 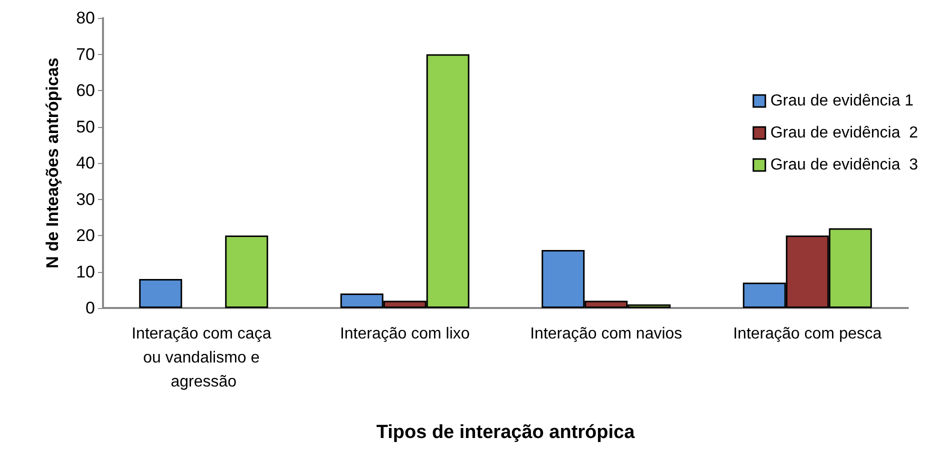 What do you see at coordinates (844, 165) in the screenshot?
I see `legend-label: Grau de evidência 3` at bounding box center [844, 165].